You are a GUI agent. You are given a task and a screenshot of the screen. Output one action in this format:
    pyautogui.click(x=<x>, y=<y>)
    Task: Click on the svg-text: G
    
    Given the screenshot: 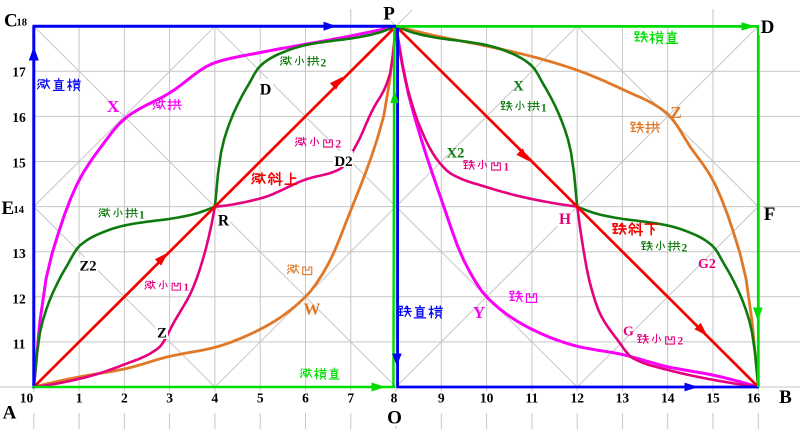 What is the action you would take?
    pyautogui.click(x=628, y=332)
    